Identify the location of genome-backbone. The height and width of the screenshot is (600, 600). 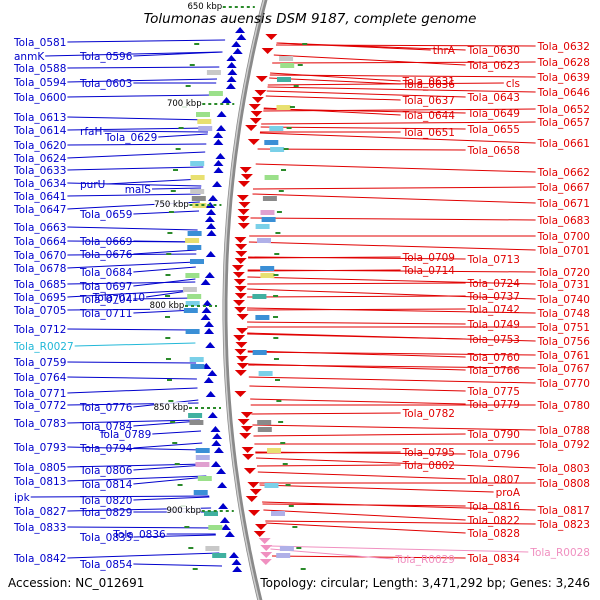
(245, 300).